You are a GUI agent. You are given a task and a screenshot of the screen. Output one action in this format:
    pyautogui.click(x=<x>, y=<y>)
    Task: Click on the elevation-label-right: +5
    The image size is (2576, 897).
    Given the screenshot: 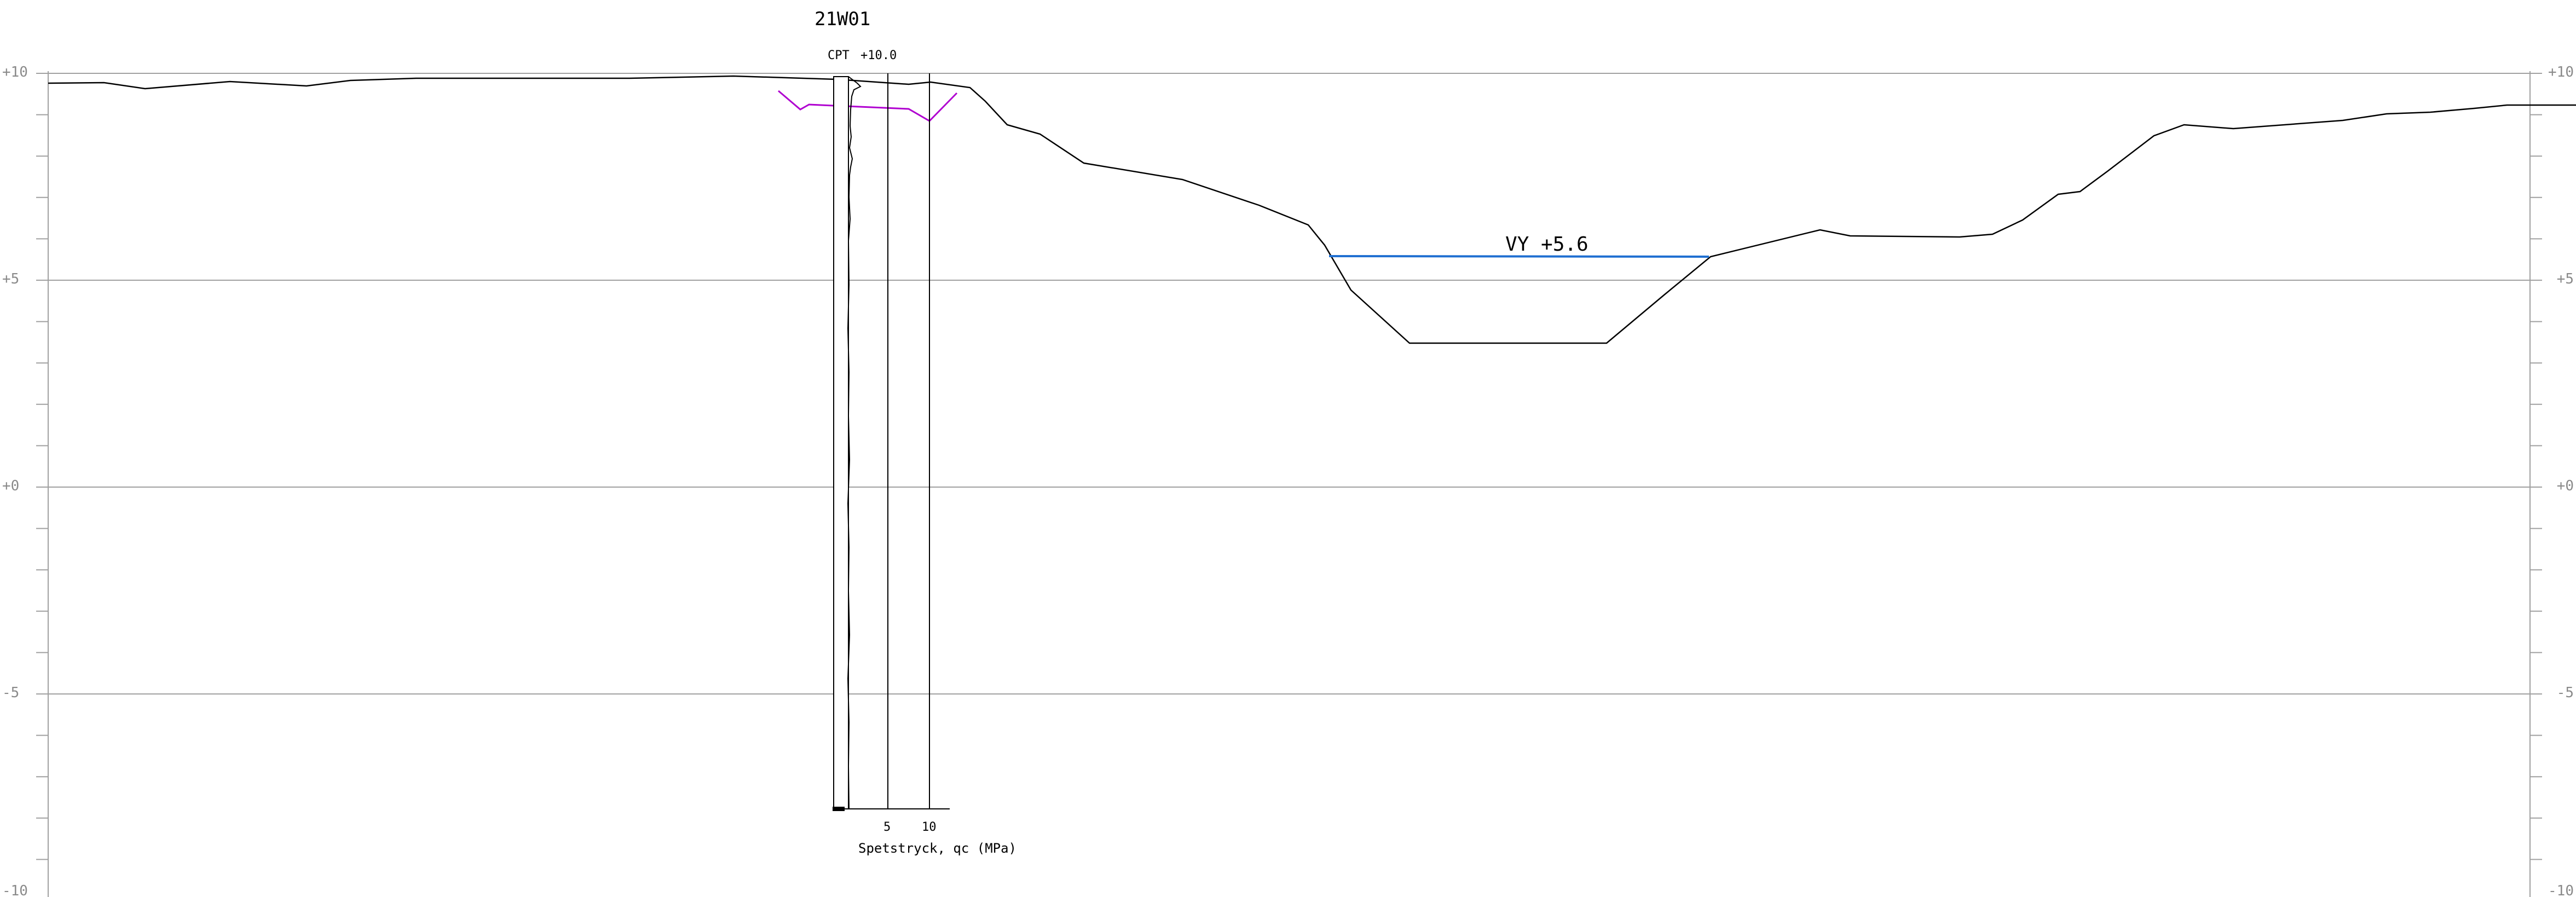 What is the action you would take?
    pyautogui.click(x=2565, y=279)
    